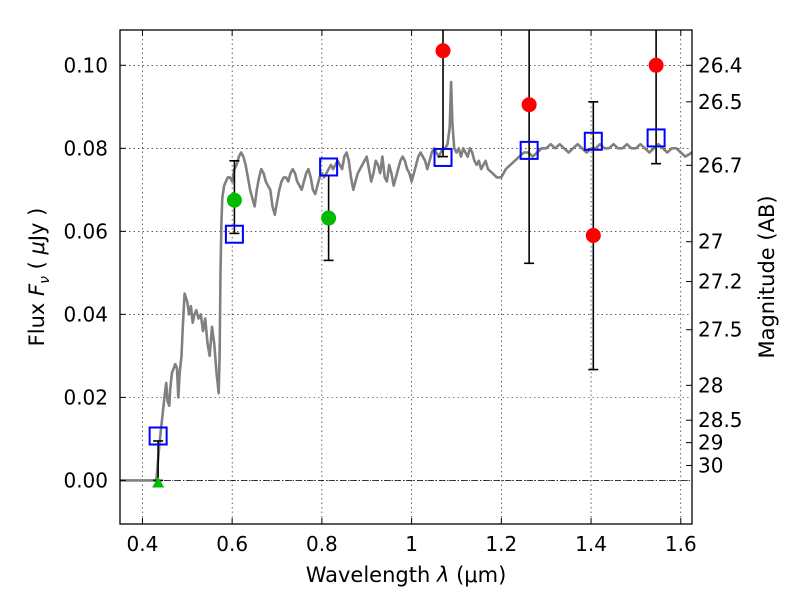  I want to click on mag-tick-label: 26.5, so click(720, 102).